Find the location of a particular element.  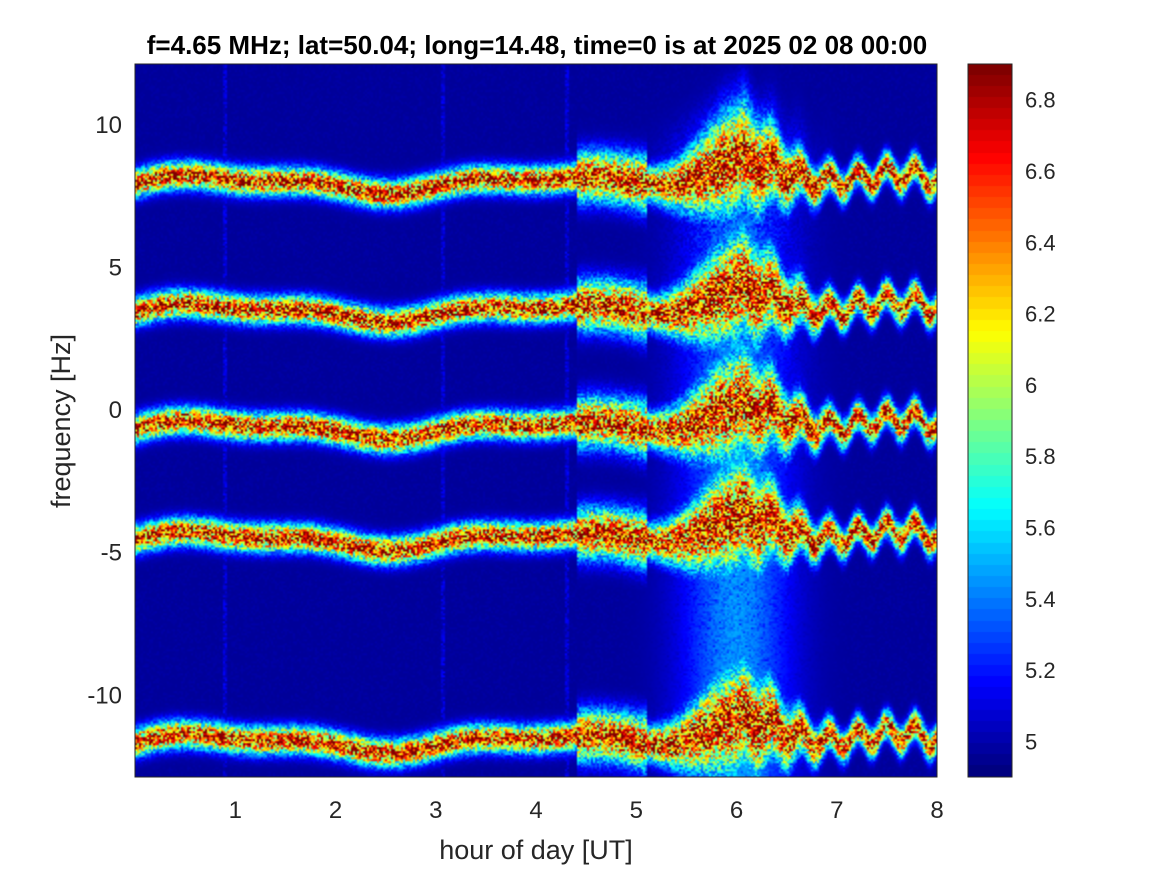

x-tick-label: 8 is located at coordinates (936, 810).